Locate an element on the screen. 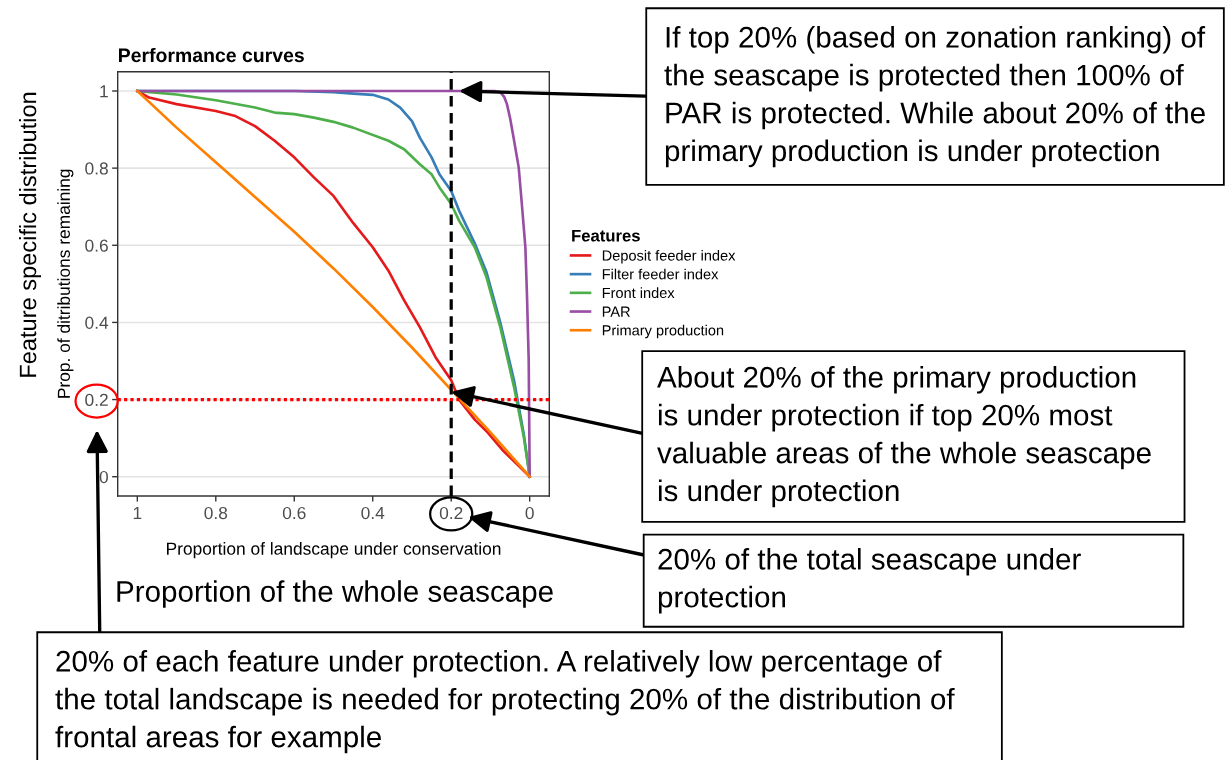 This screenshot has width=1228, height=760. x-tick-label: 0.6 is located at coordinates (294, 513).